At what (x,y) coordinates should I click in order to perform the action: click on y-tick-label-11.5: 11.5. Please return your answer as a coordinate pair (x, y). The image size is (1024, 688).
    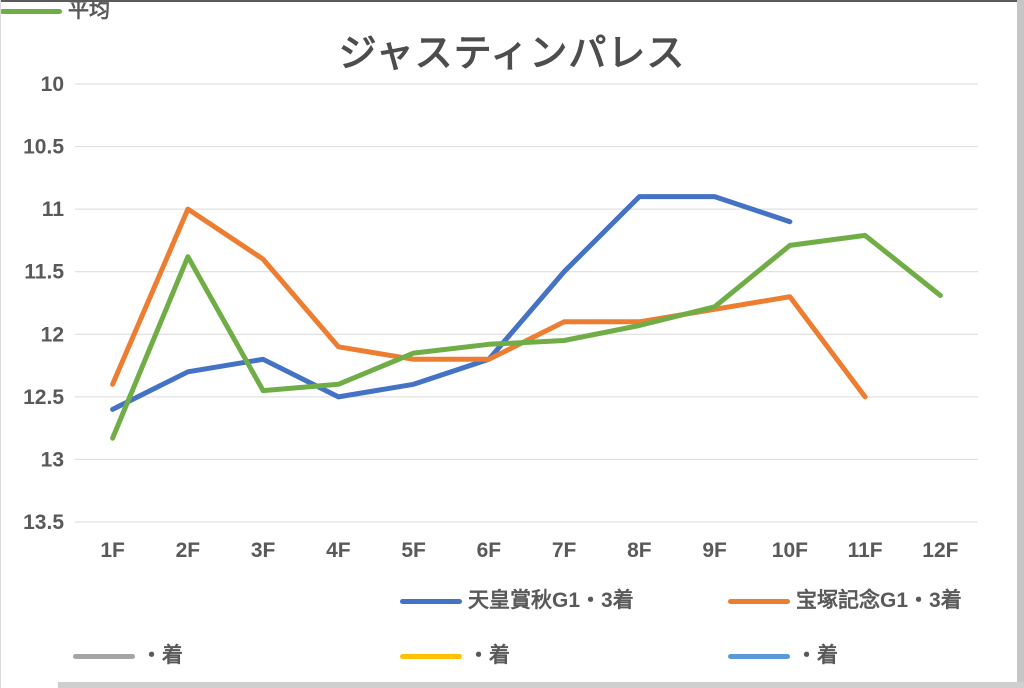
    Looking at the image, I should click on (44, 272).